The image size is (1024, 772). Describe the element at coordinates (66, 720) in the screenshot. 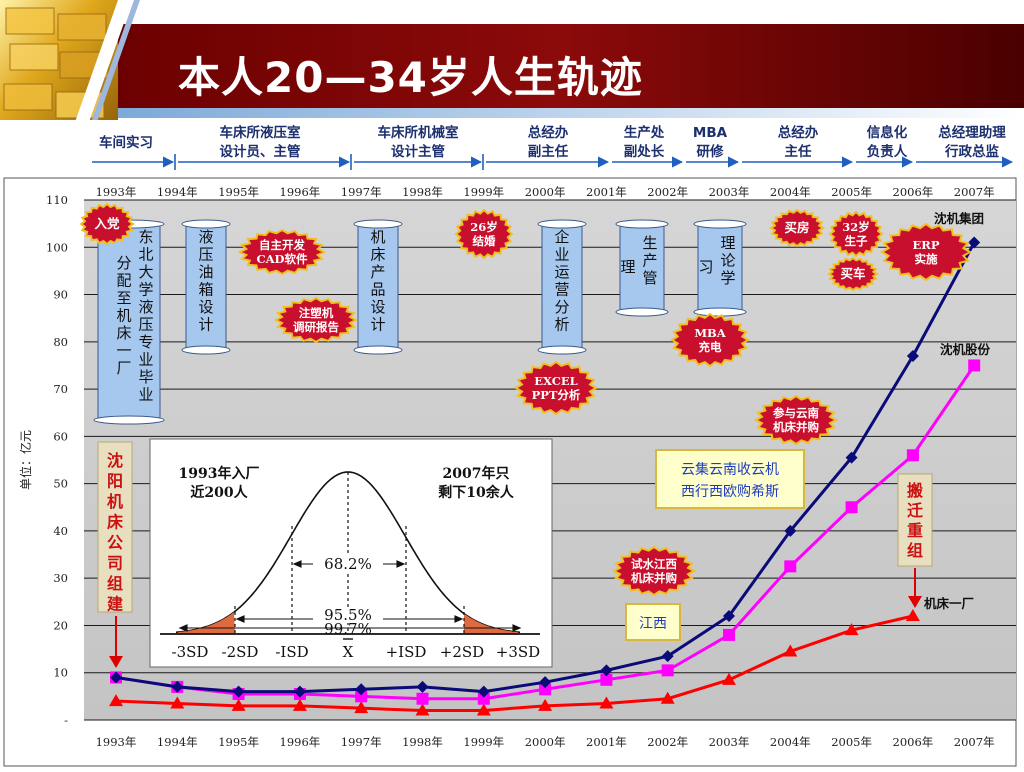

I see `y-tick-label: -` at that location.